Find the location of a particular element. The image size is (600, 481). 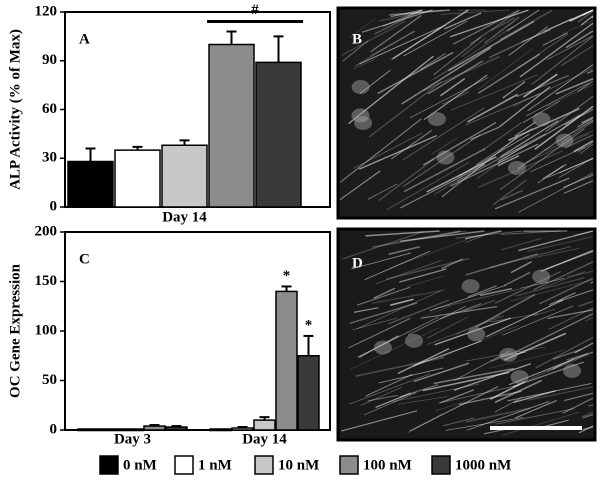

y-tick-label: 90 is located at coordinates (49, 60).